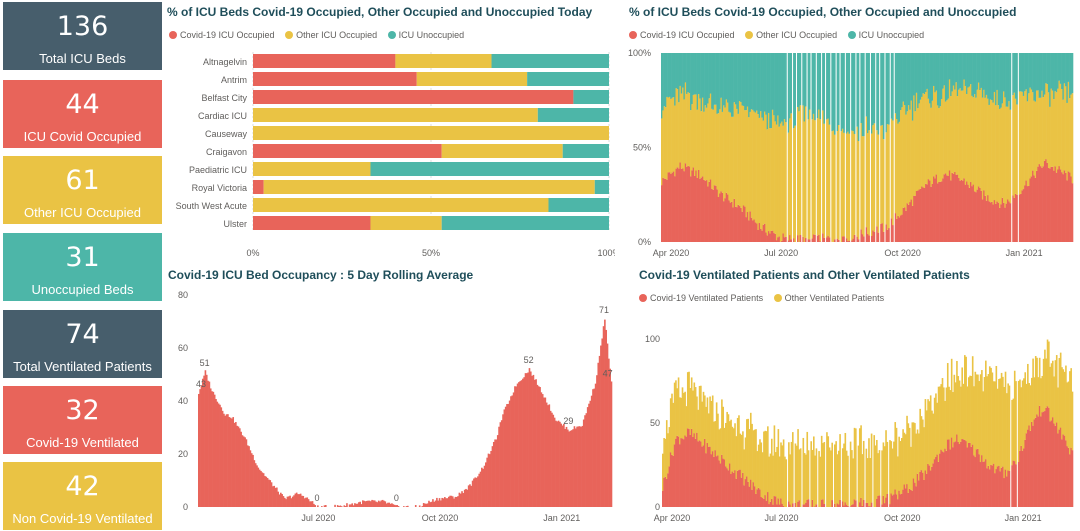 This screenshot has height=531, width=1080. Describe the element at coordinates (227, 35) in the screenshot. I see `legend-covid-label: Covid-19 ICU Occupied` at that location.